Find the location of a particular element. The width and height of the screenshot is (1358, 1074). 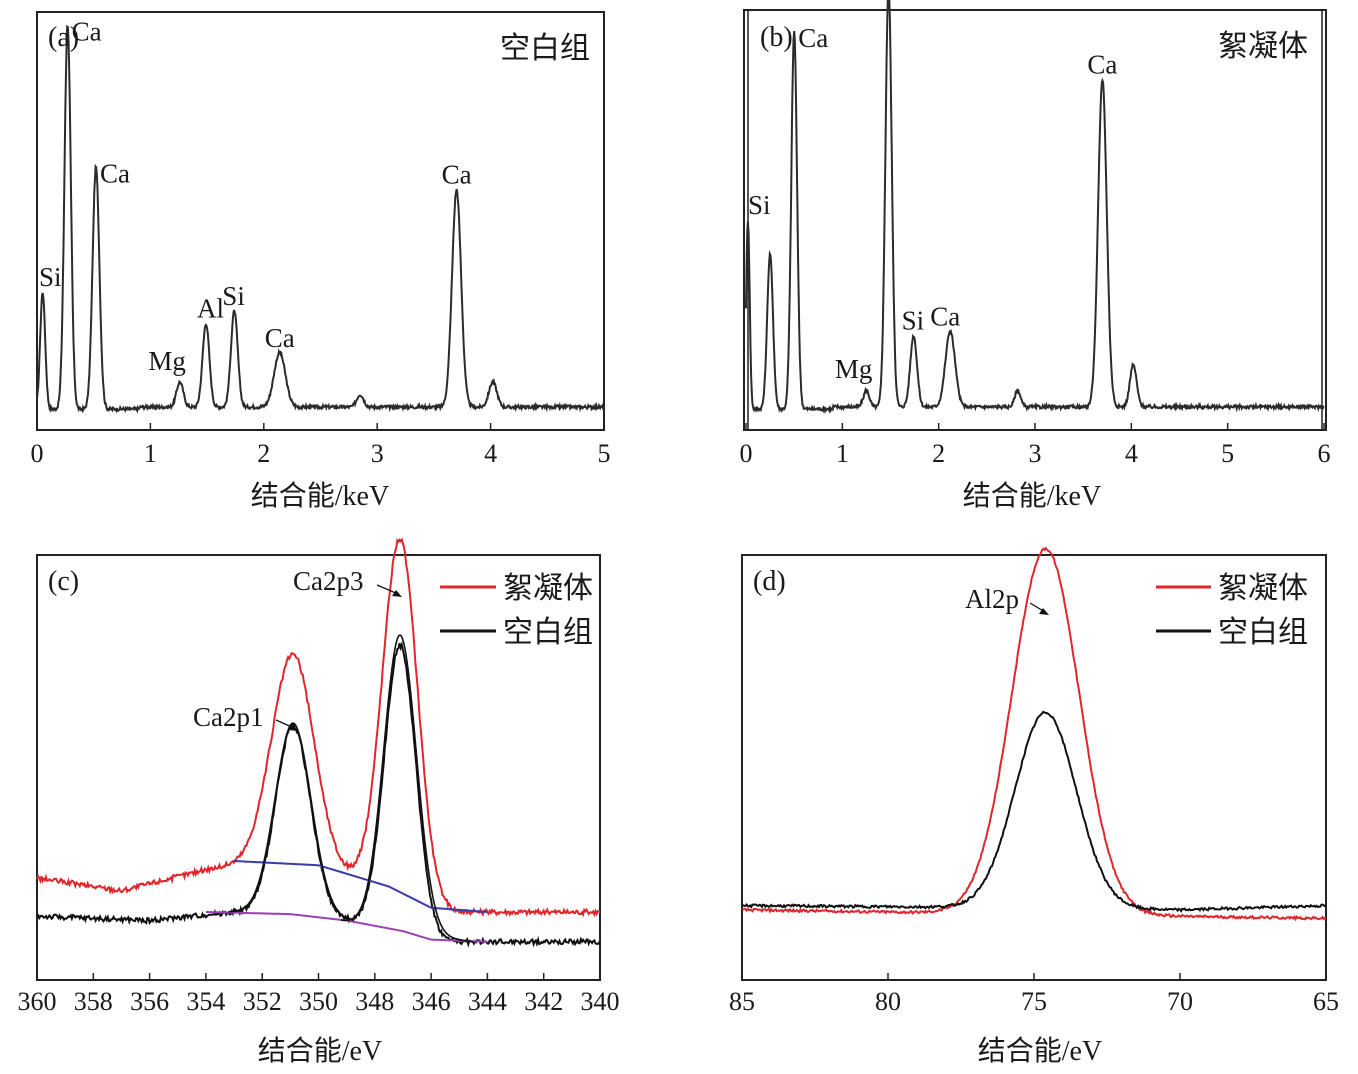

x-tick-label-b-5: 5 is located at coordinates (1227, 453).